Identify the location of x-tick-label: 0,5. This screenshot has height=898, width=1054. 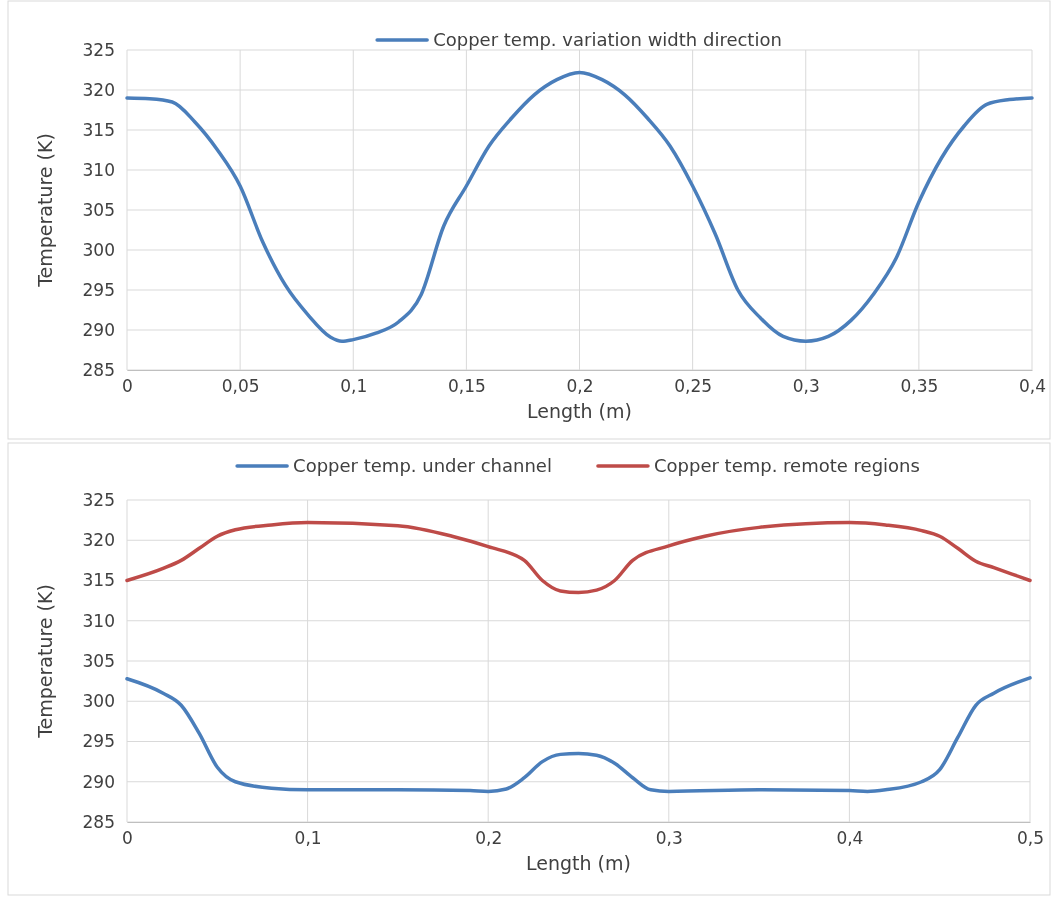
(1030, 838).